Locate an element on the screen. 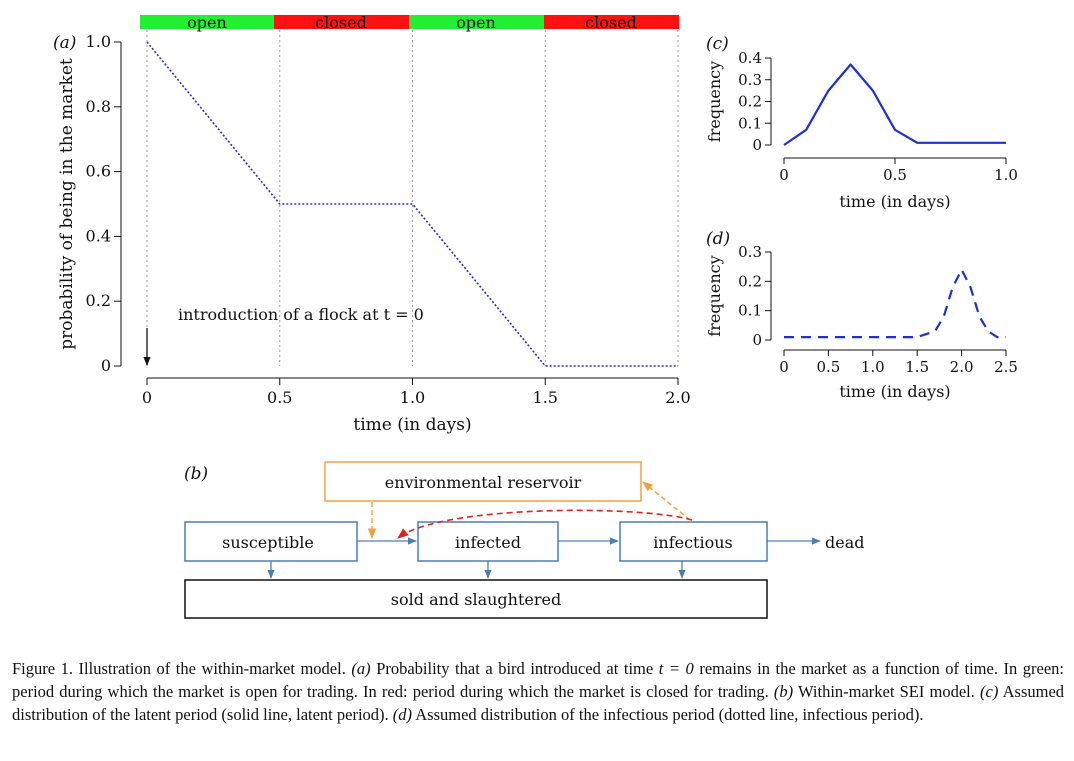 The width and height of the screenshot is (1074, 761). phase-bar: open closed open closed is located at coordinates (409, 22).